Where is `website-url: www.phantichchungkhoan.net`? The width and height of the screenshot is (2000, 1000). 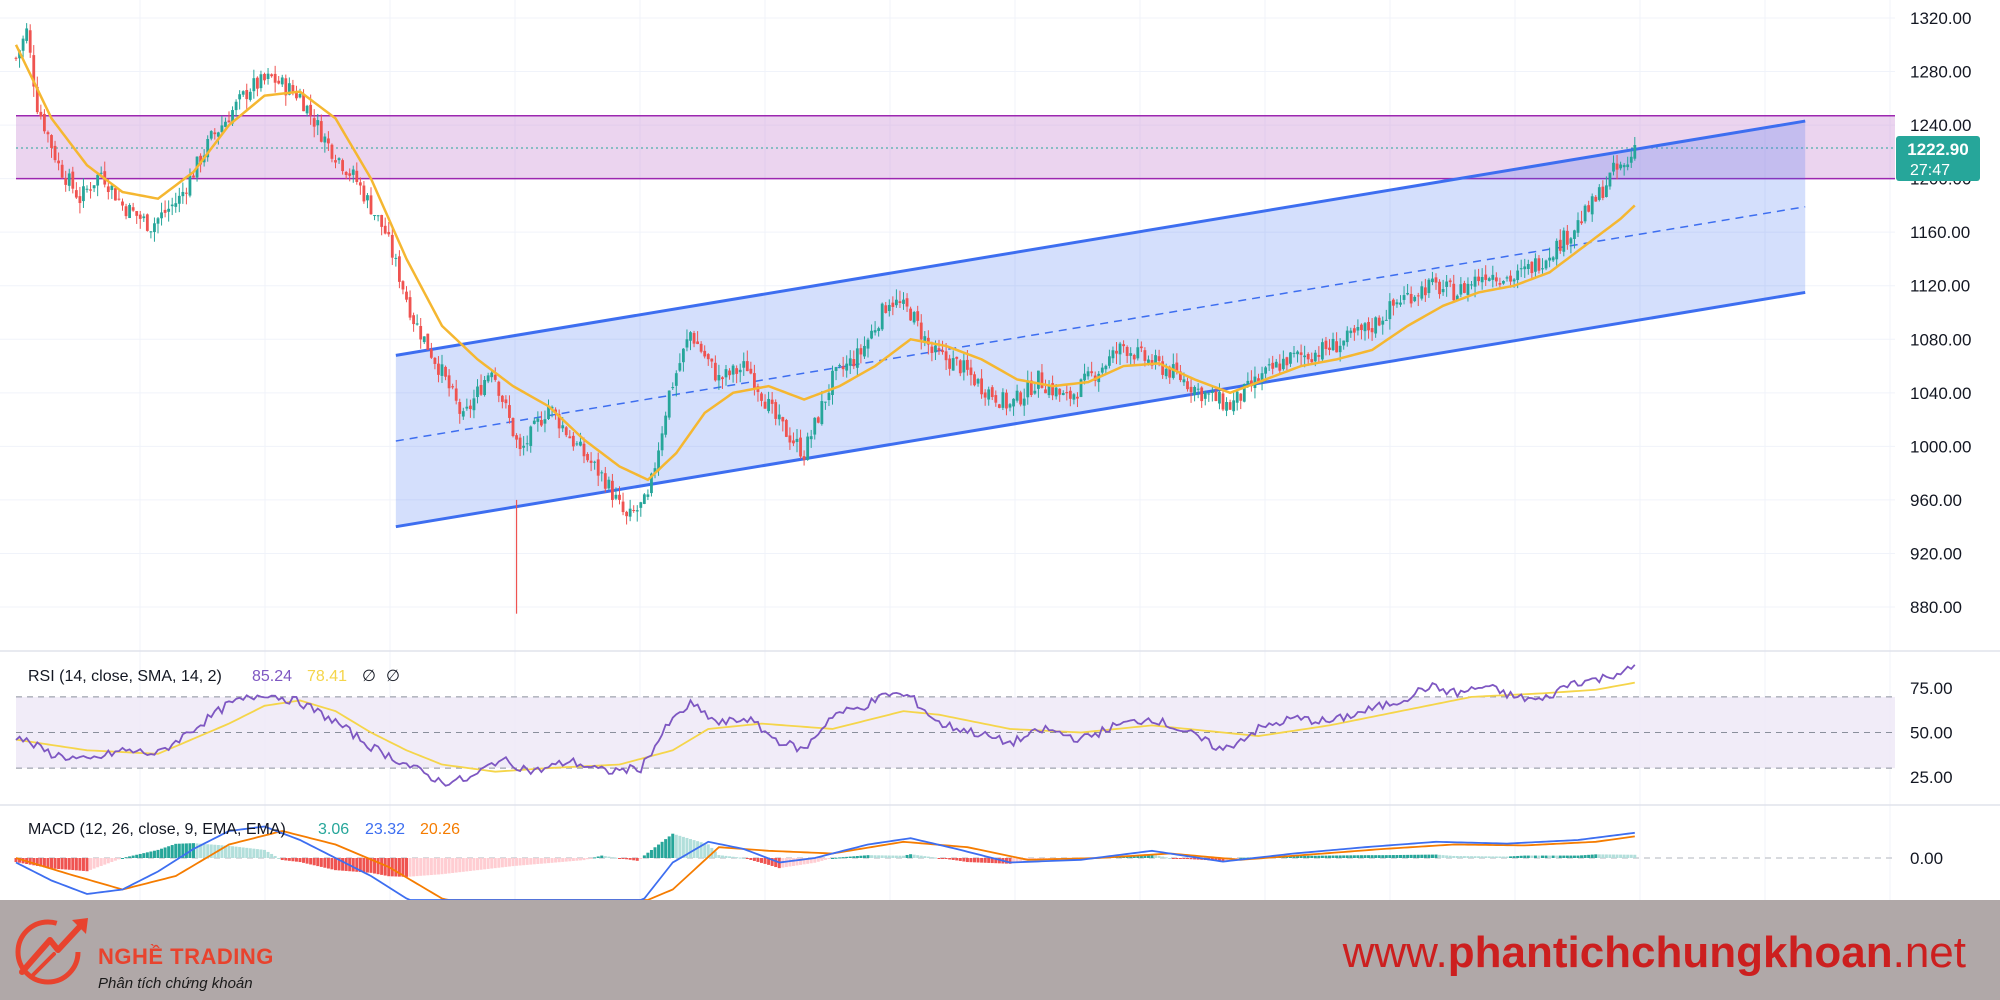
website-url: www.phantichchungkhoan.net is located at coordinates (1654, 953).